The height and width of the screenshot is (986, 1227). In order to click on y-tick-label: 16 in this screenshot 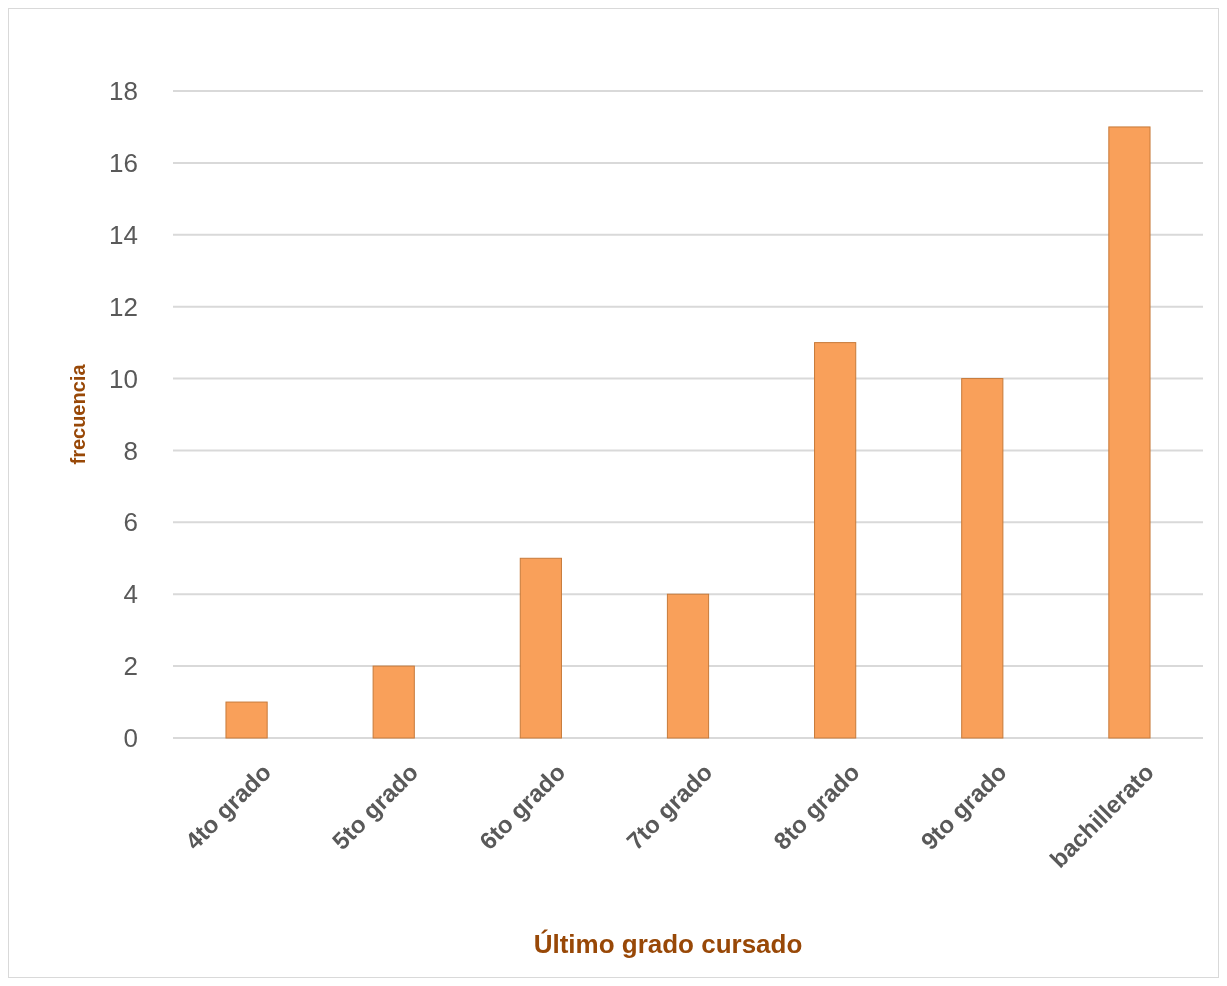, I will do `click(123, 162)`.